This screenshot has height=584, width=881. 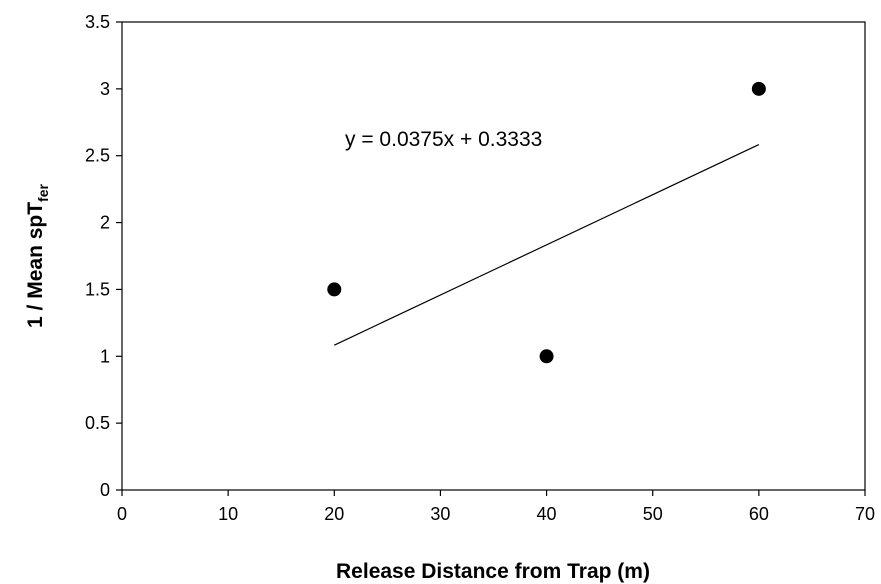 I want to click on y-tick-label: 1, so click(x=105, y=356).